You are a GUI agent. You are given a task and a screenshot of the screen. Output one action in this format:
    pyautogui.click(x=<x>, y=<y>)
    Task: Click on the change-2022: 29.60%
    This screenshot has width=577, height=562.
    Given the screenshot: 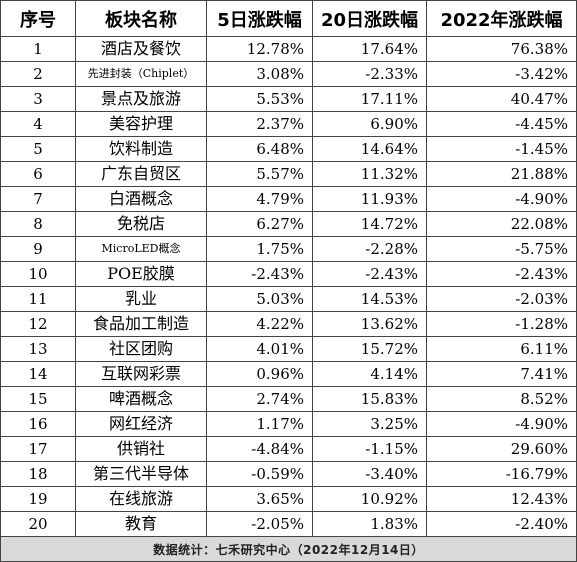 What is the action you would take?
    pyautogui.click(x=501, y=449)
    